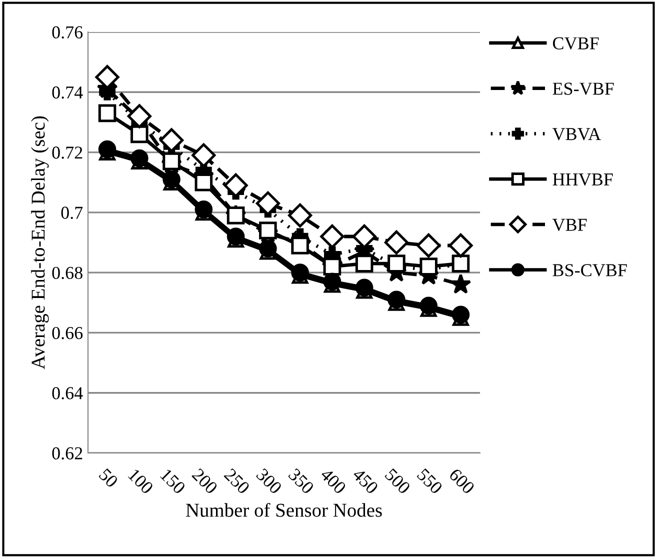  I want to click on y-tick-label: 0.74, so click(67, 92).